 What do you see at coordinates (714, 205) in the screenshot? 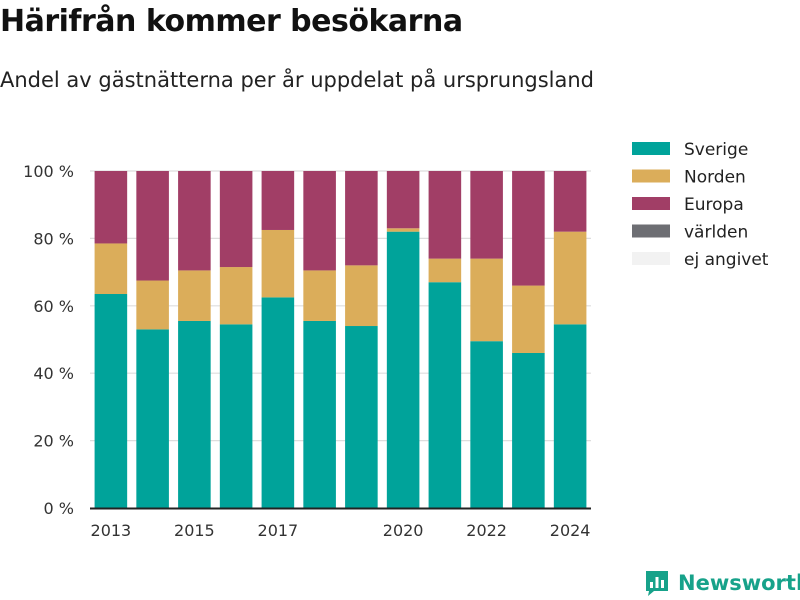
I see `legend-label: Europa` at bounding box center [714, 205].